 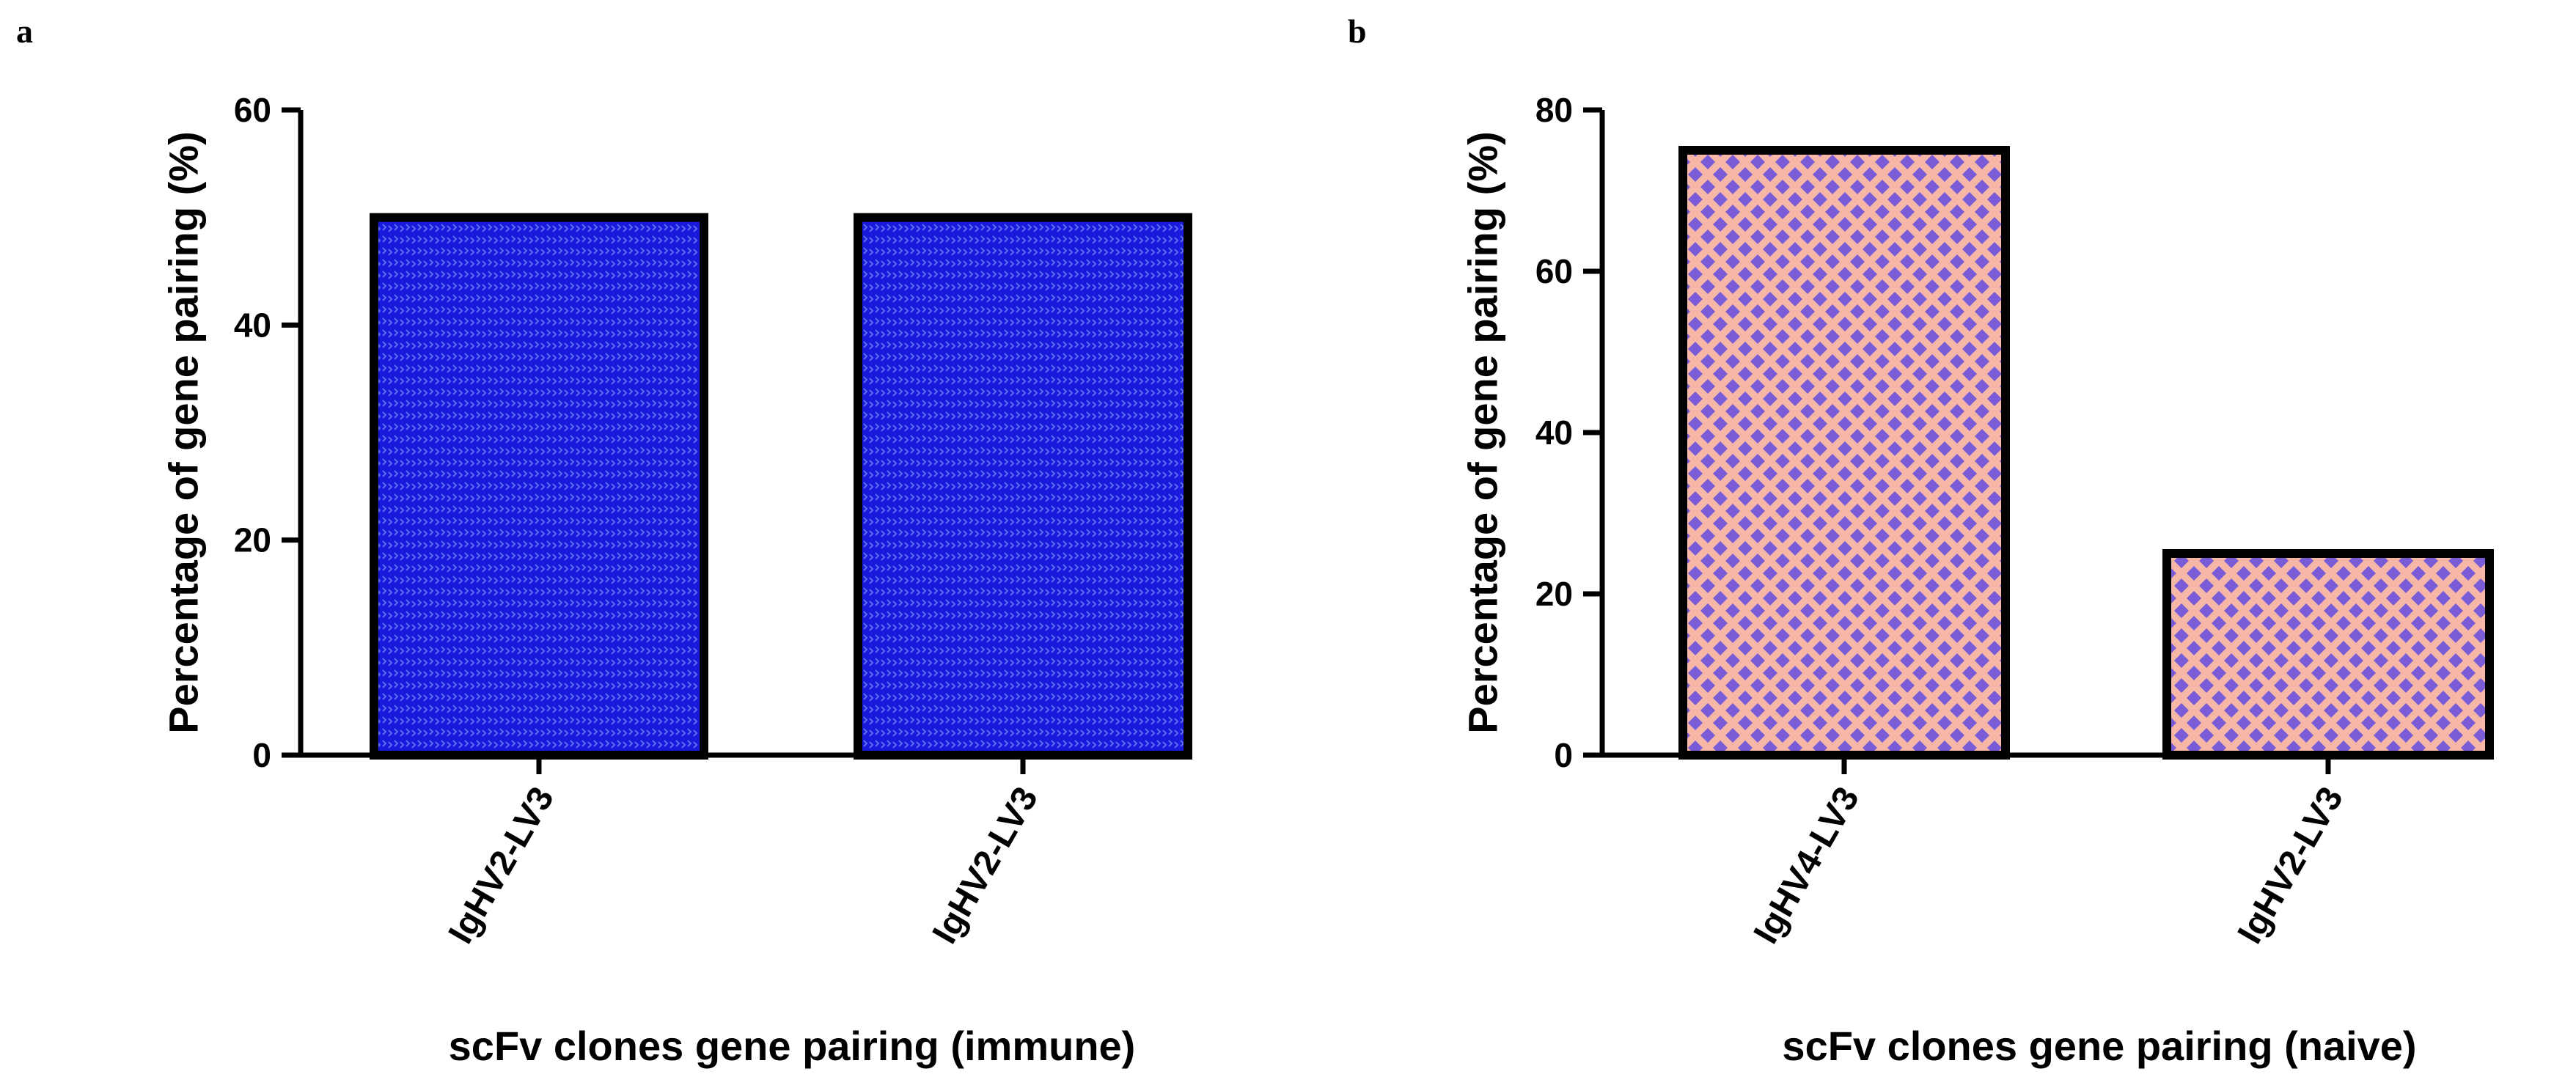 What do you see at coordinates (24, 31) in the screenshot?
I see `panel-a-letter: a` at bounding box center [24, 31].